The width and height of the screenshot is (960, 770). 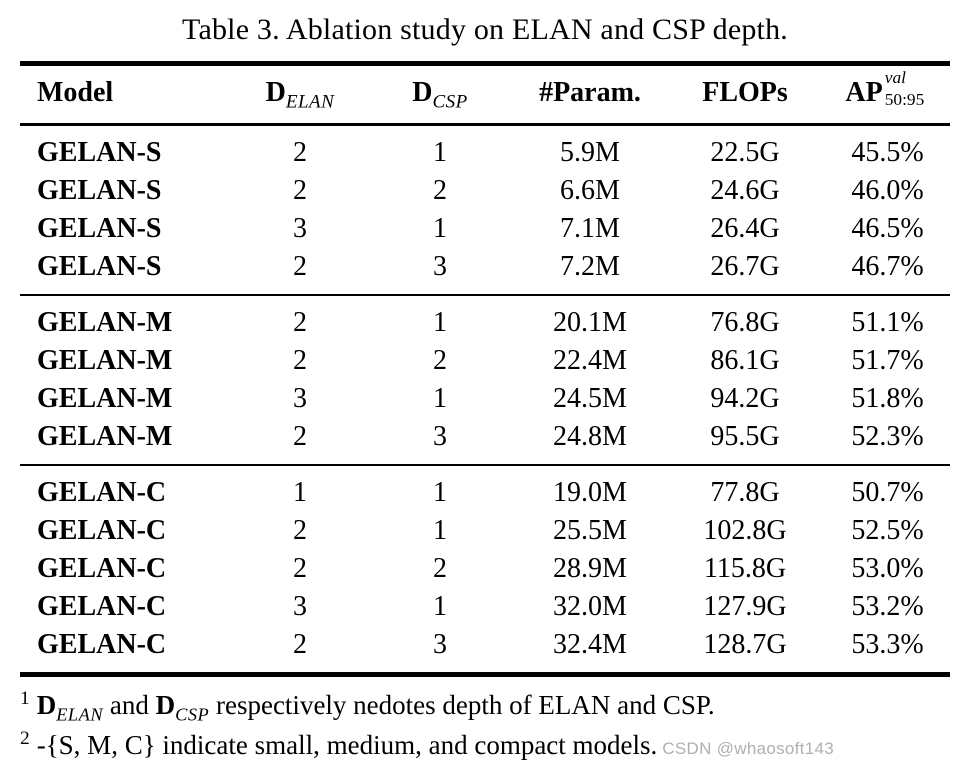 What do you see at coordinates (590, 492) in the screenshot?
I see `table-cell: 19.0M` at bounding box center [590, 492].